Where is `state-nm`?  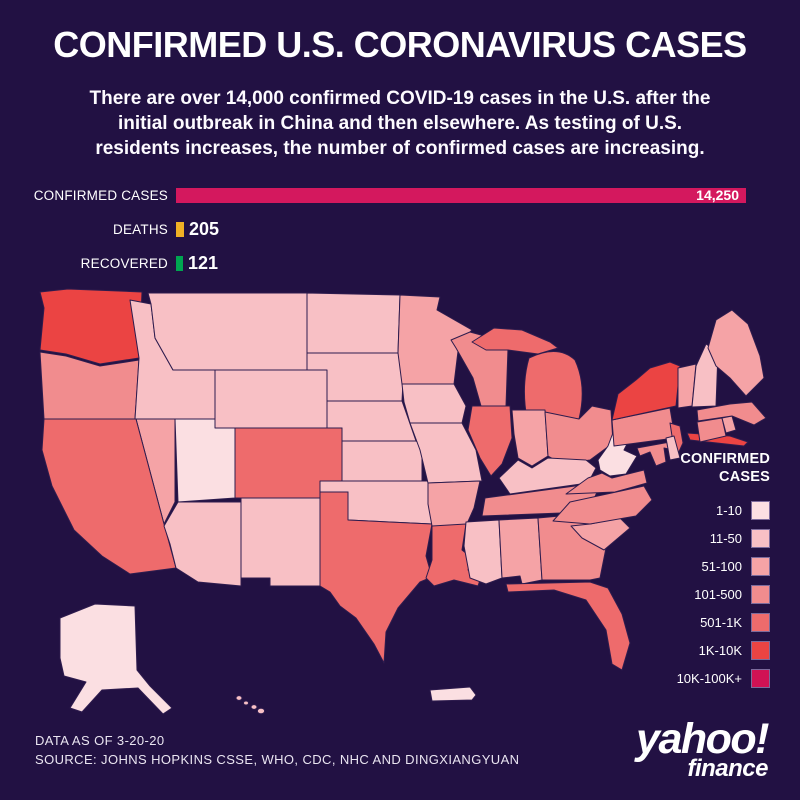 state-nm is located at coordinates (280, 542).